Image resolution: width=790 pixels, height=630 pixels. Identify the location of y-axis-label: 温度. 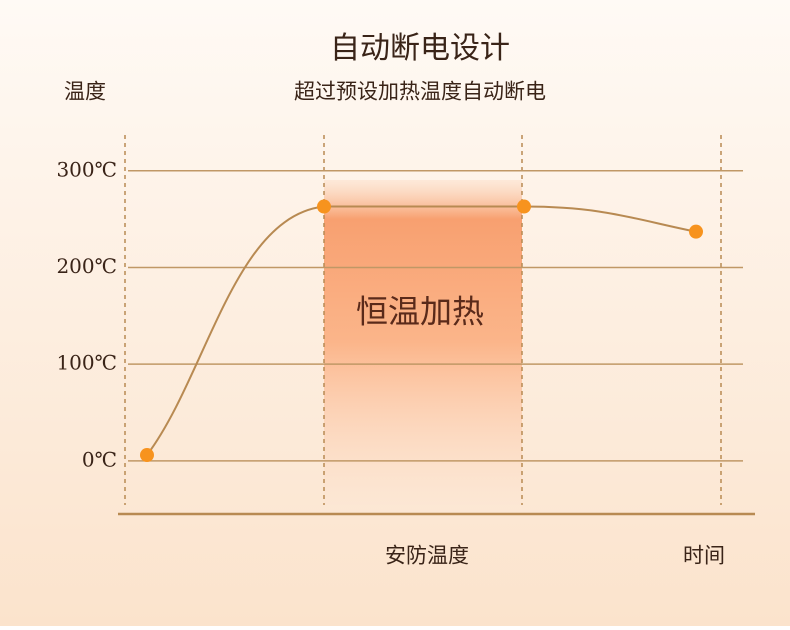
(85, 92).